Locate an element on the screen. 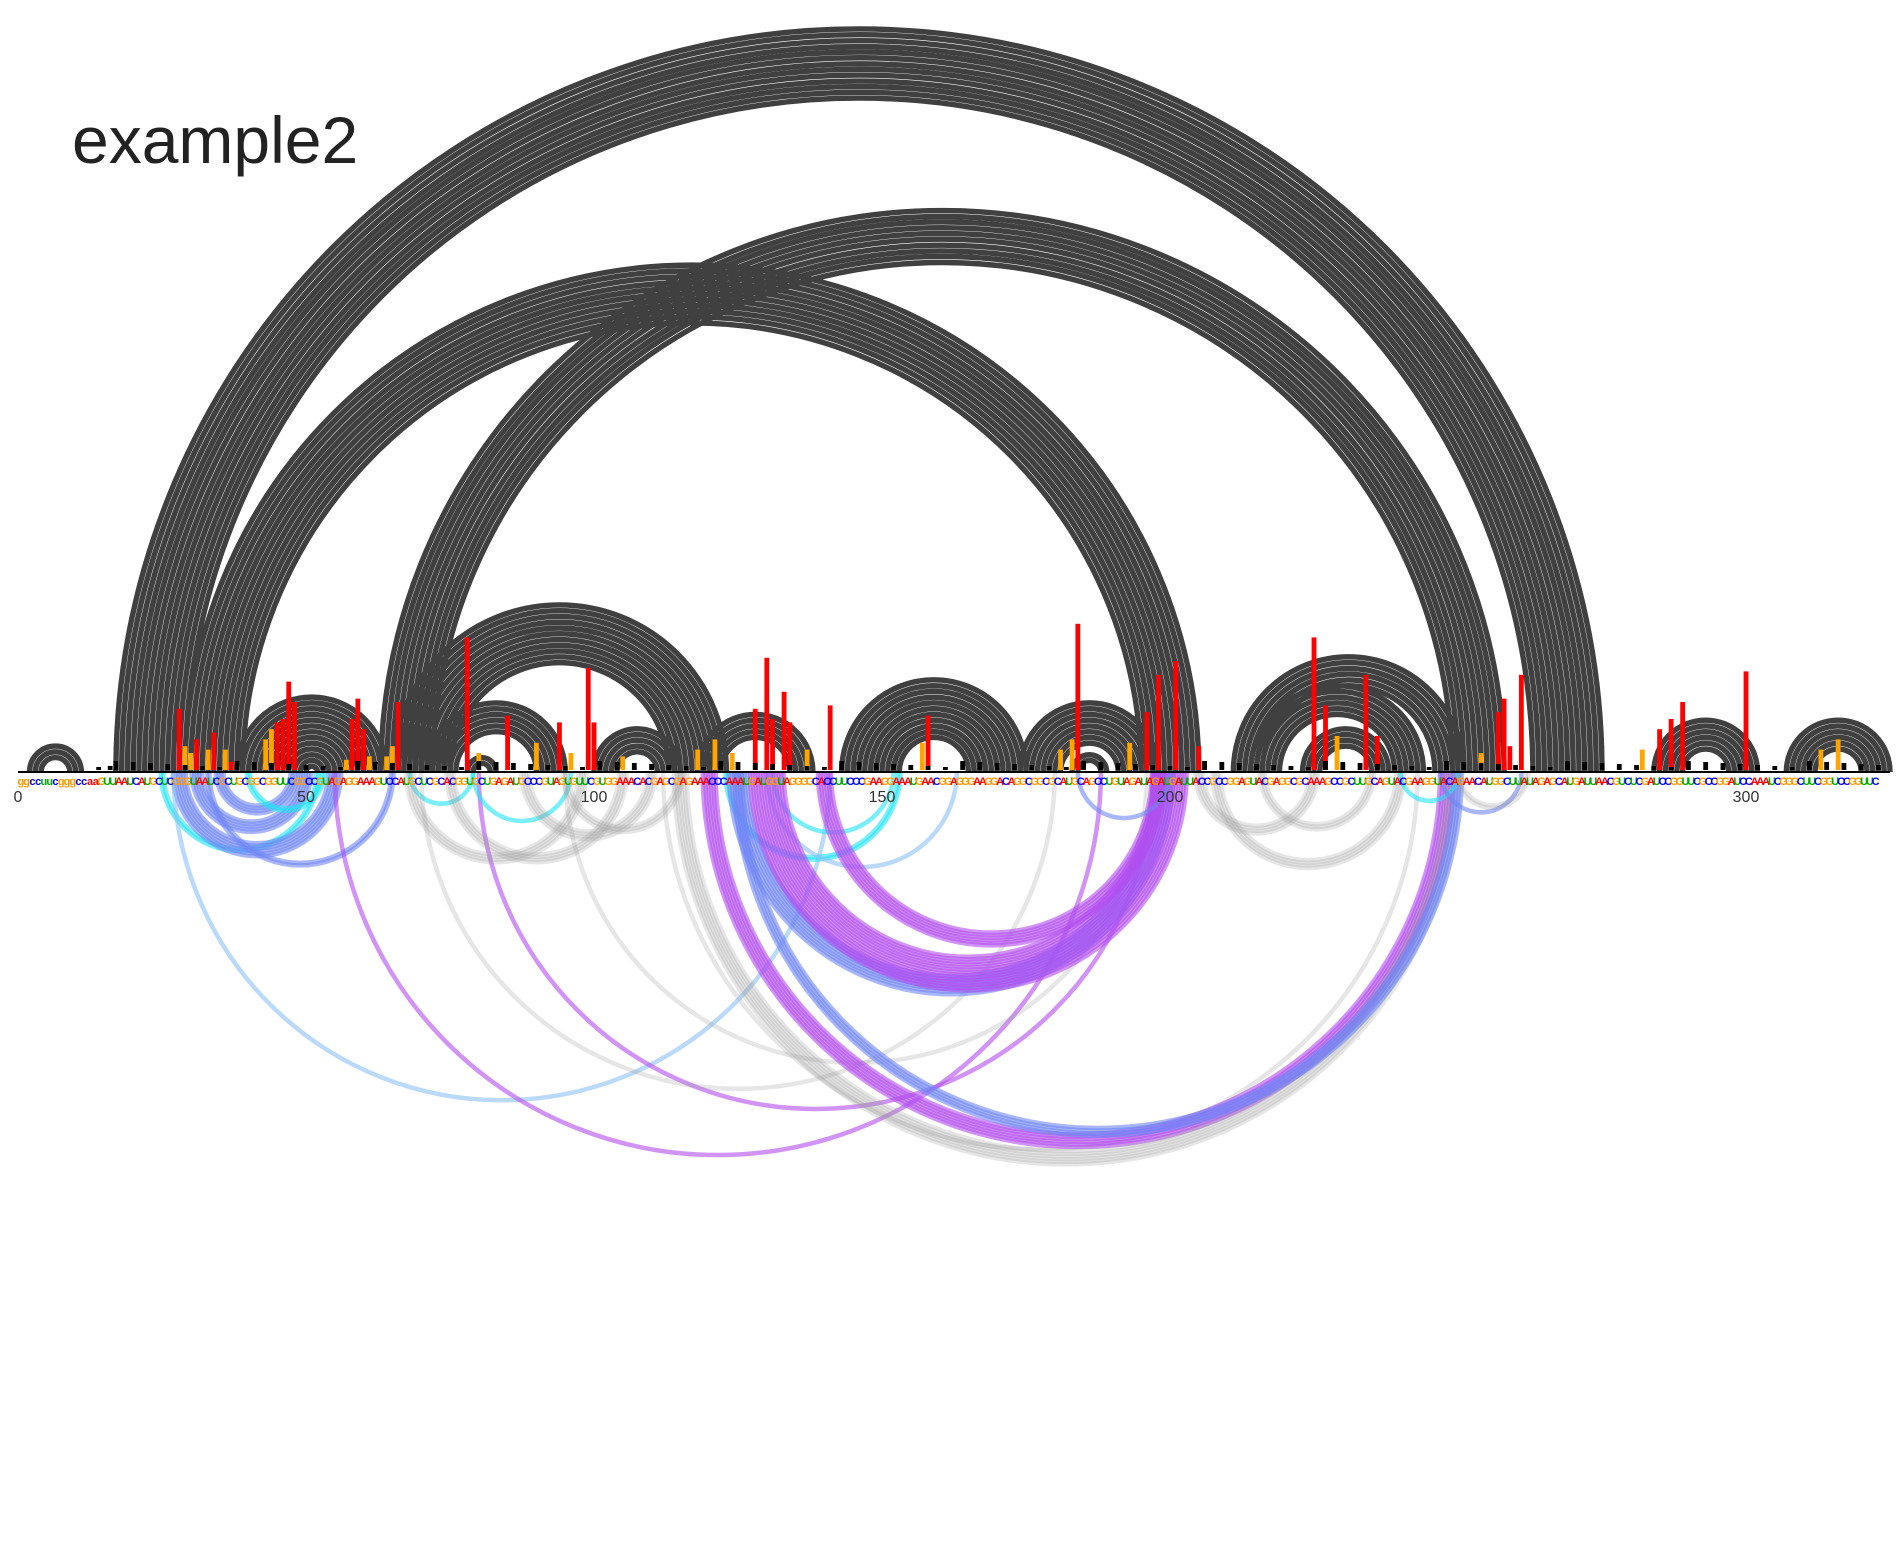  tick-label: 0 is located at coordinates (18, 797).